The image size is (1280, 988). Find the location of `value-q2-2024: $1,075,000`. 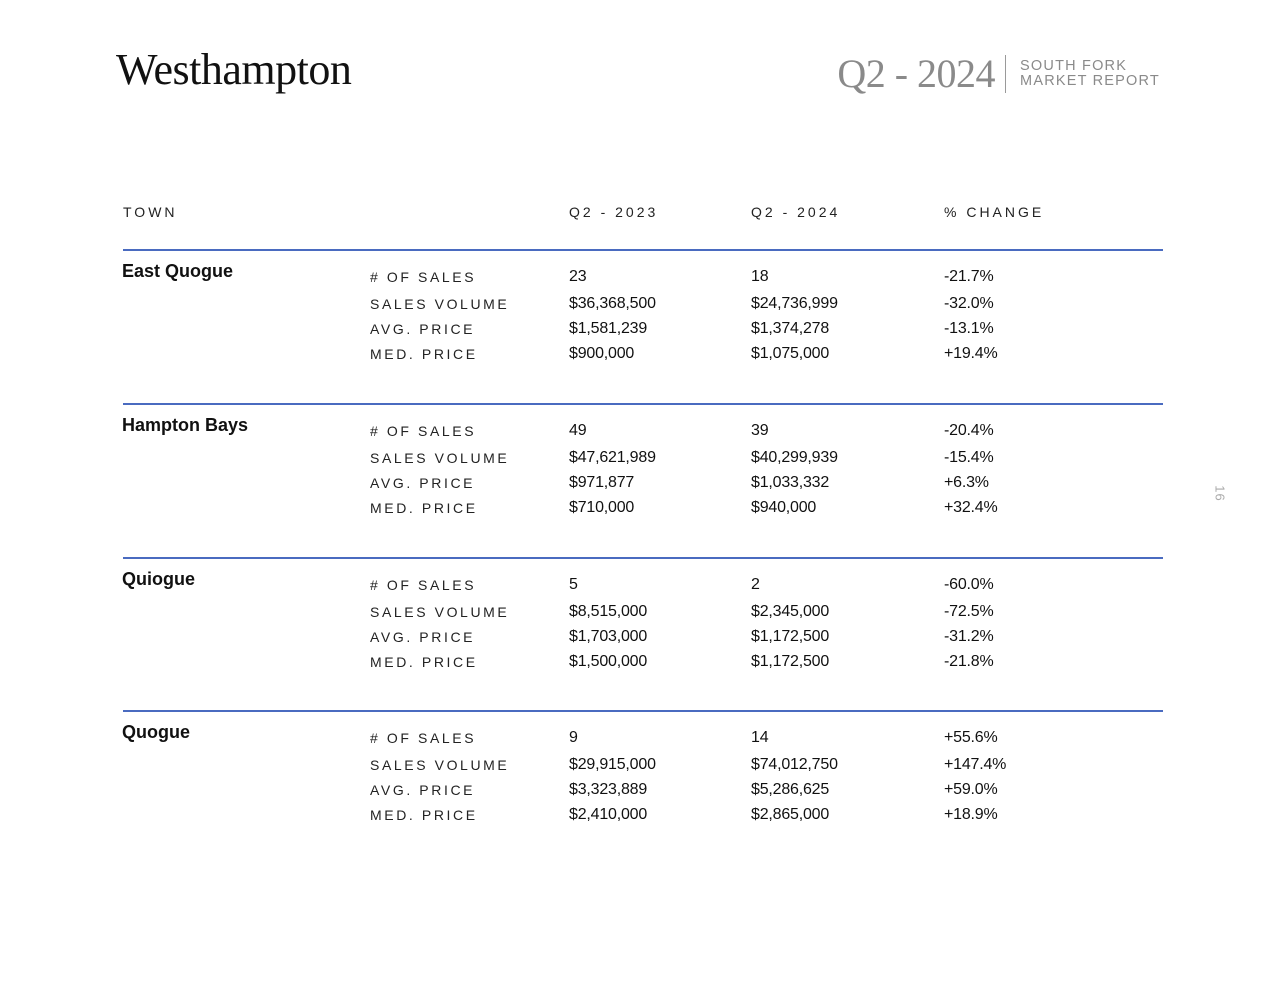

value-q2-2024: $1,075,000 is located at coordinates (790, 353).